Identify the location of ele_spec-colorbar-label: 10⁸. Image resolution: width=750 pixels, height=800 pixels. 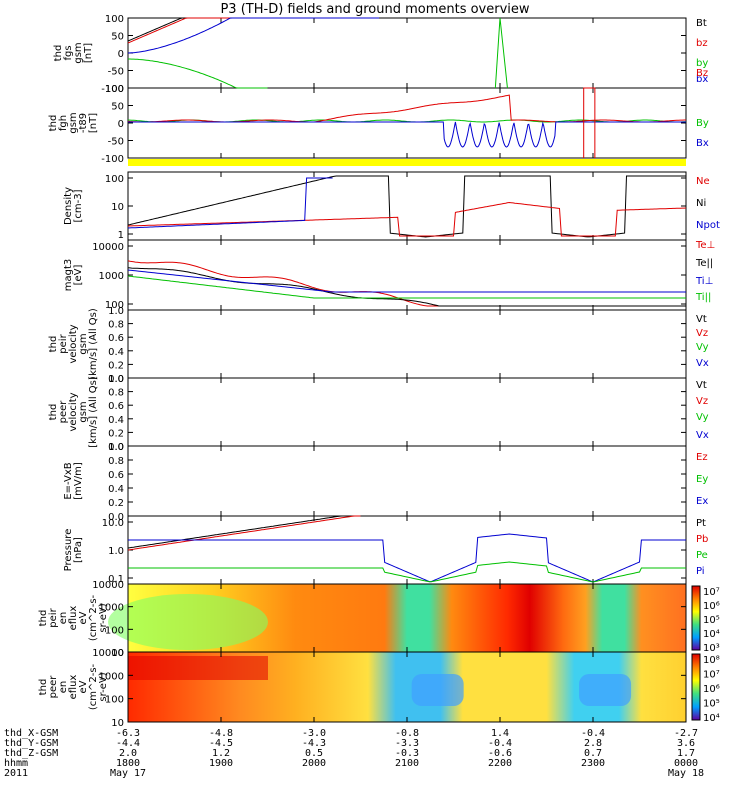
(711, 660).